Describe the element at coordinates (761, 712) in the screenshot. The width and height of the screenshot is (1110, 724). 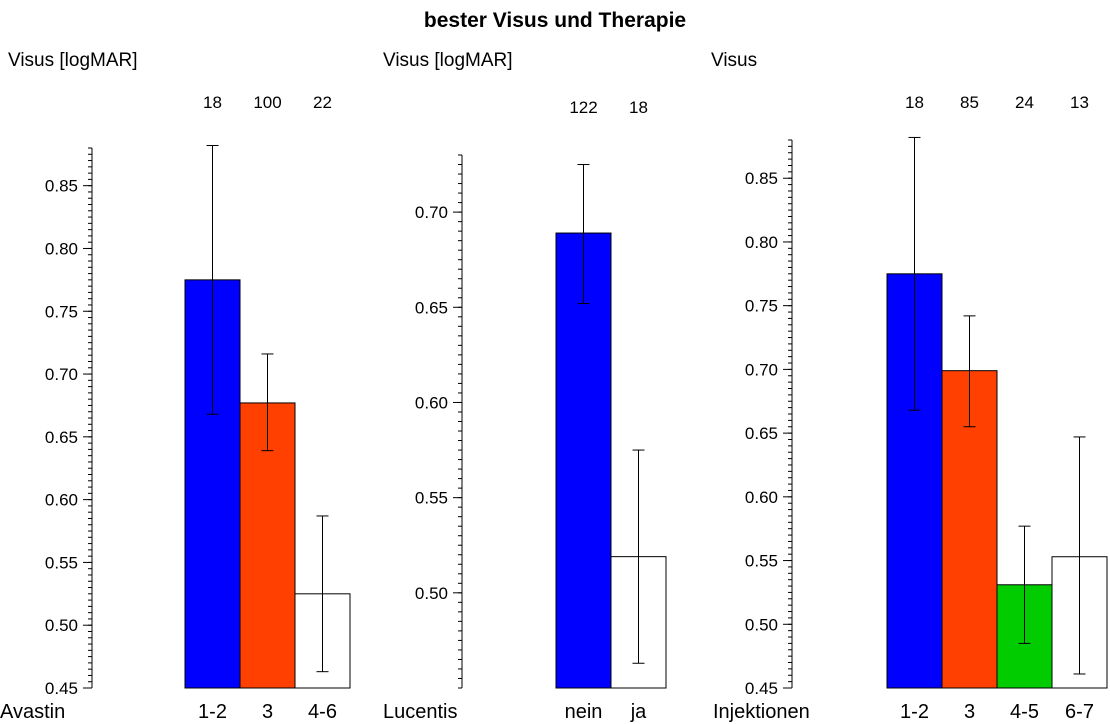
I see `group-label: Injektionen` at that location.